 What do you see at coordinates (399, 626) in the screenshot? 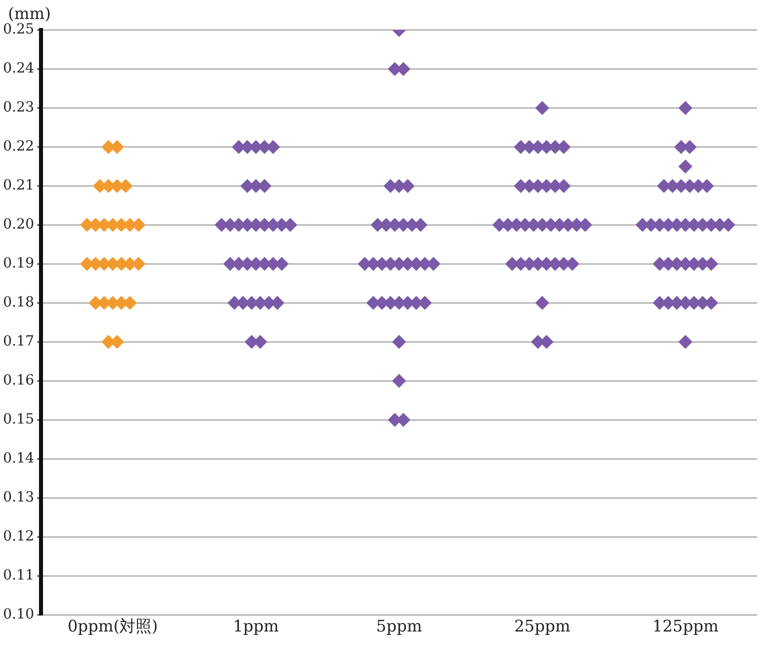
I see `x-tick-label: 5ppm` at bounding box center [399, 626].